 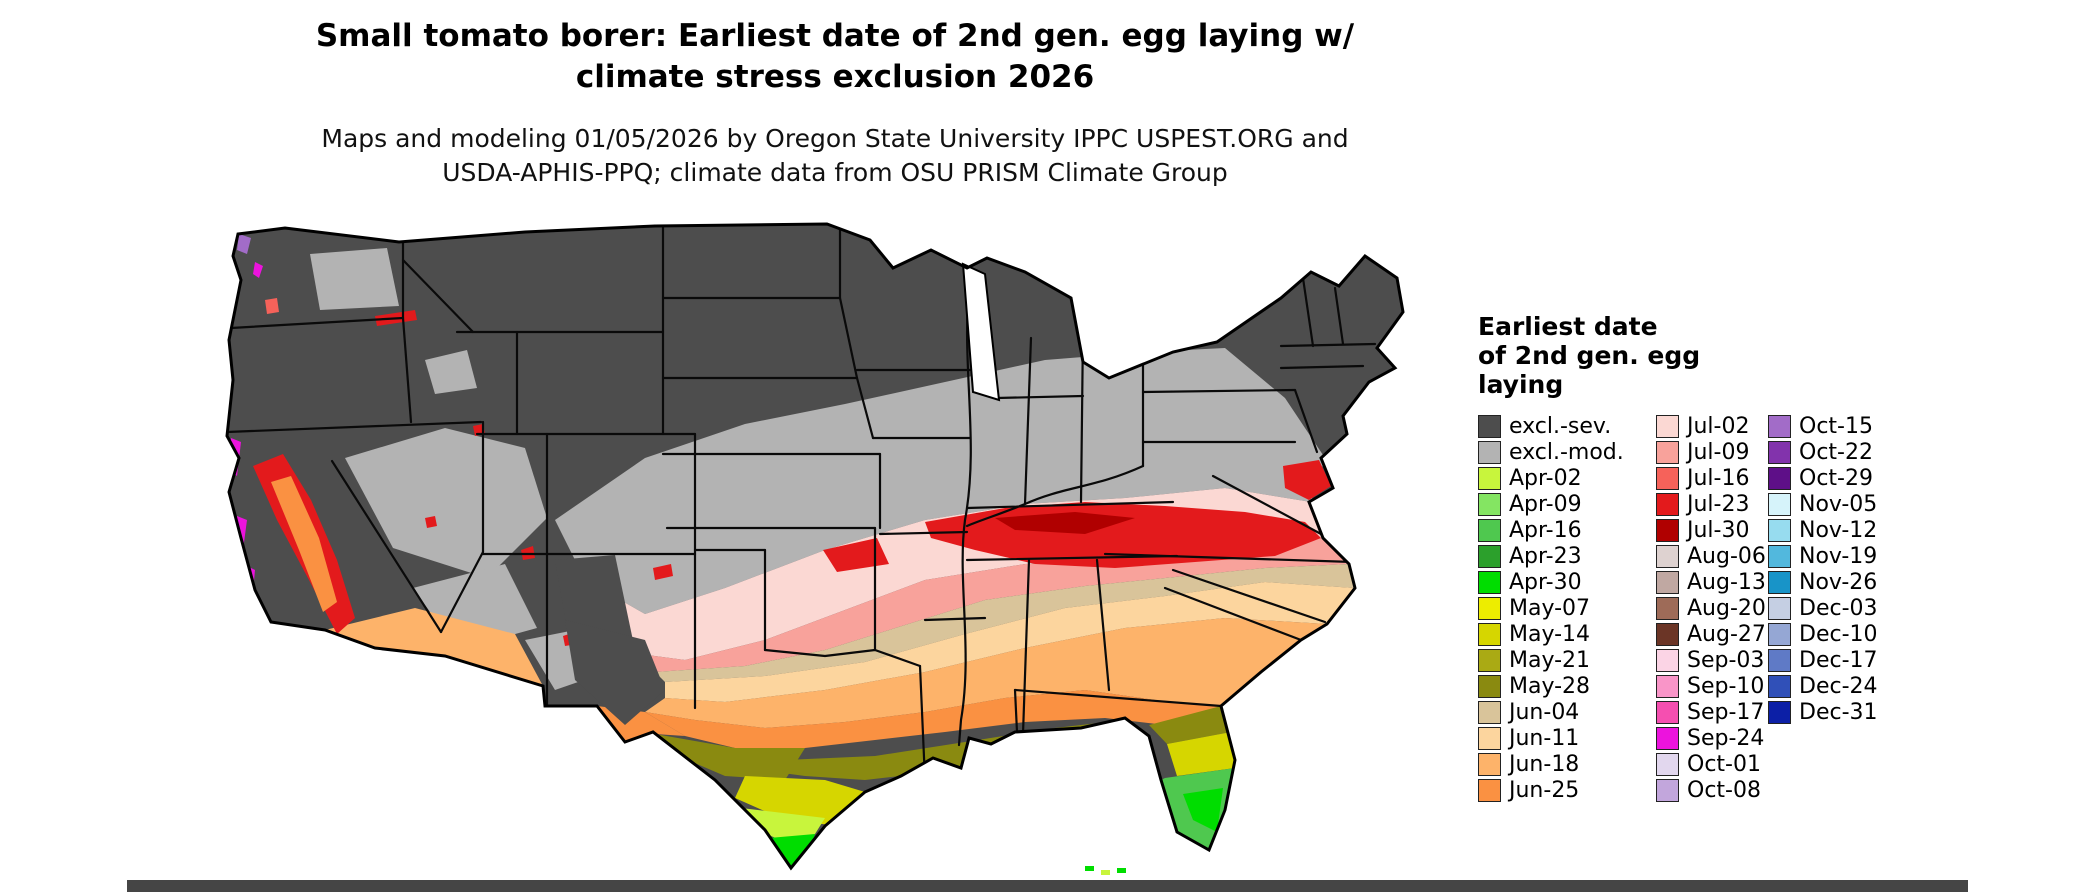 I want to click on legend-label: Nov-05, so click(x=1838, y=504).